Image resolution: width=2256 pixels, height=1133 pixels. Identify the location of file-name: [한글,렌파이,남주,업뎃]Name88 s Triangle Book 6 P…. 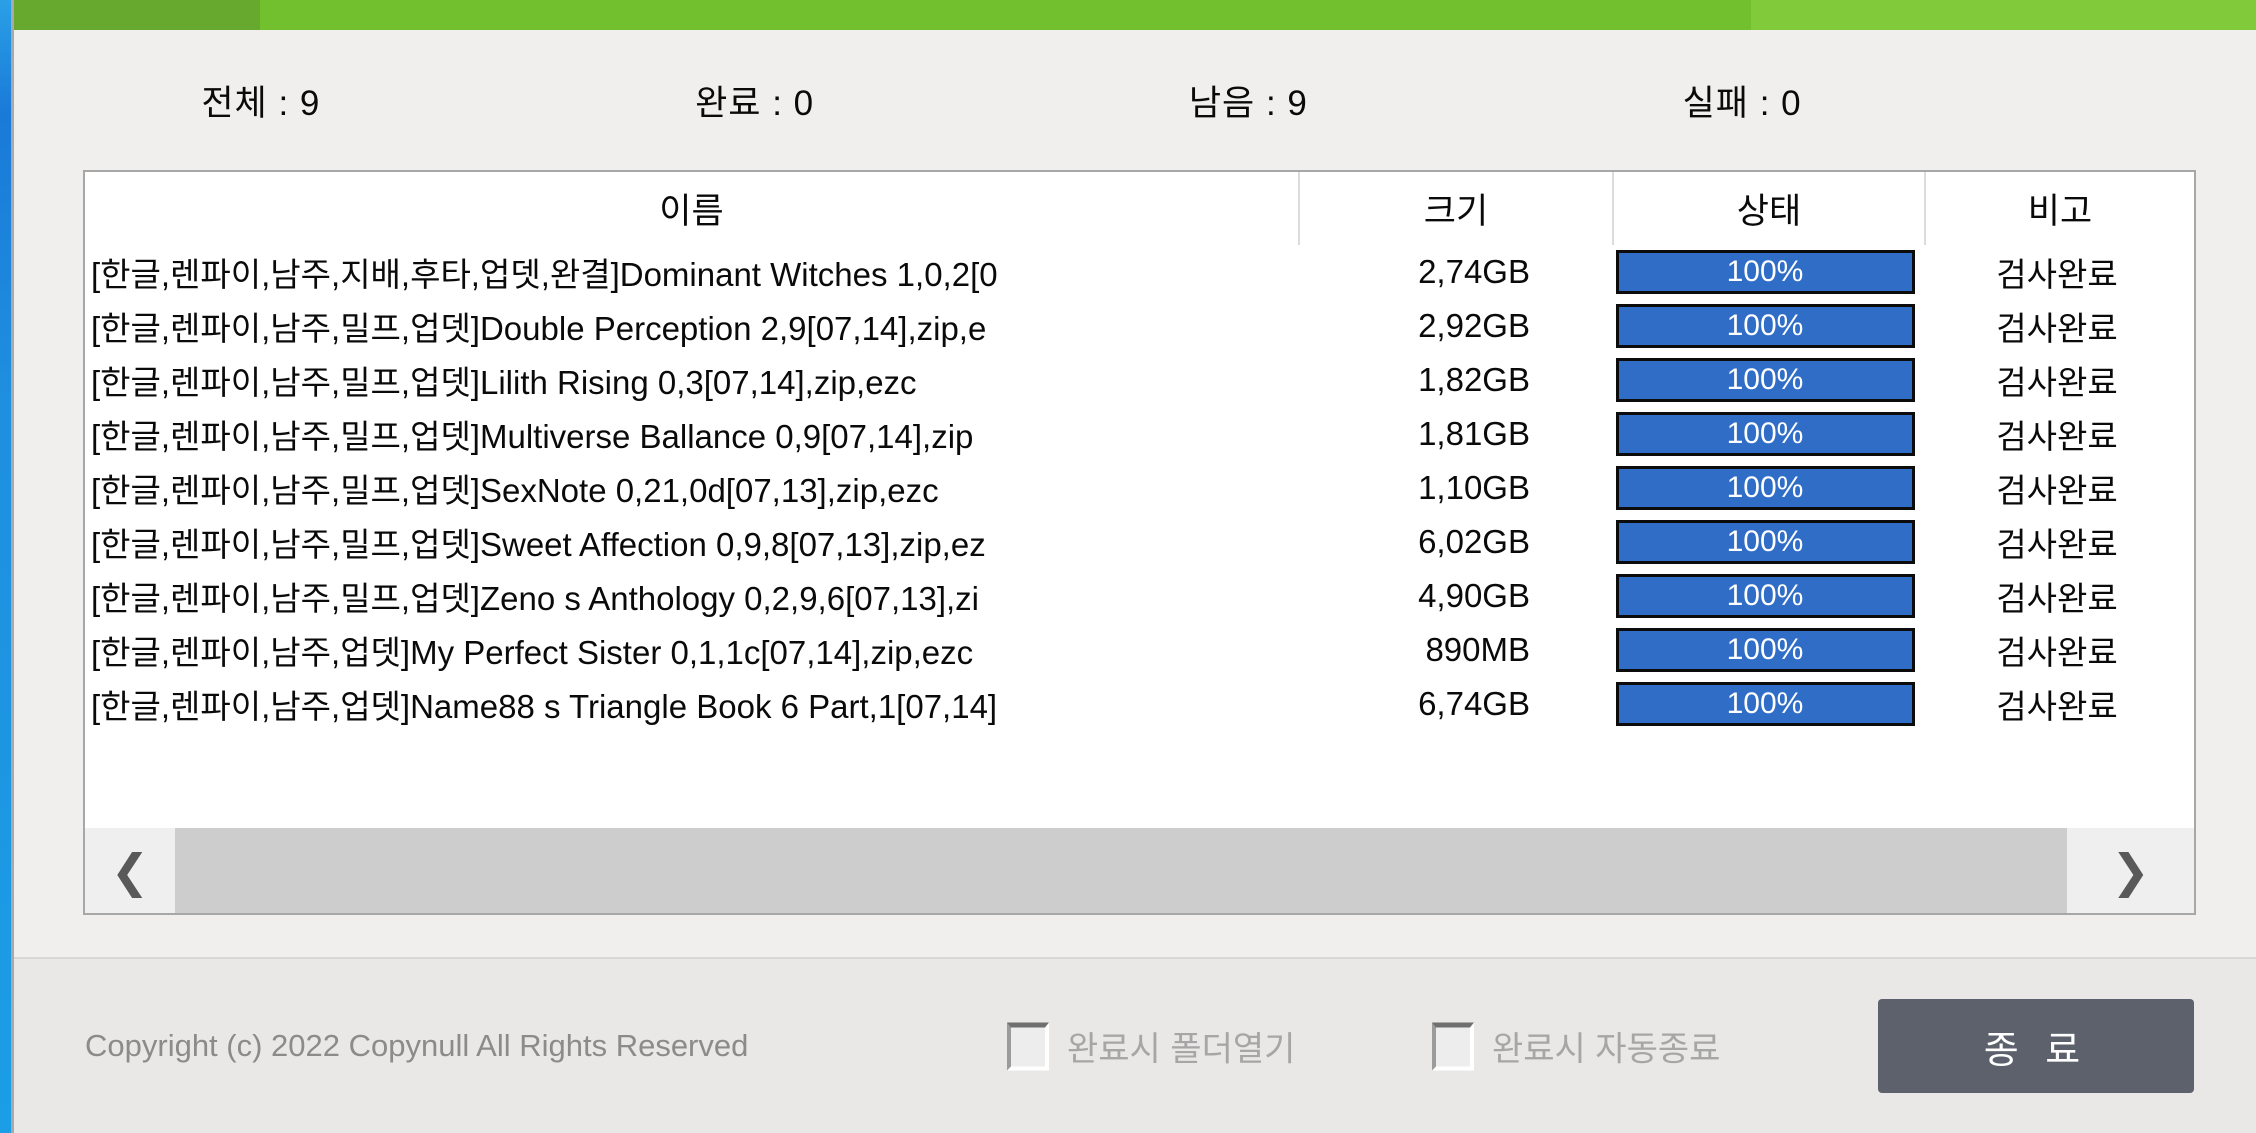
(544, 706).